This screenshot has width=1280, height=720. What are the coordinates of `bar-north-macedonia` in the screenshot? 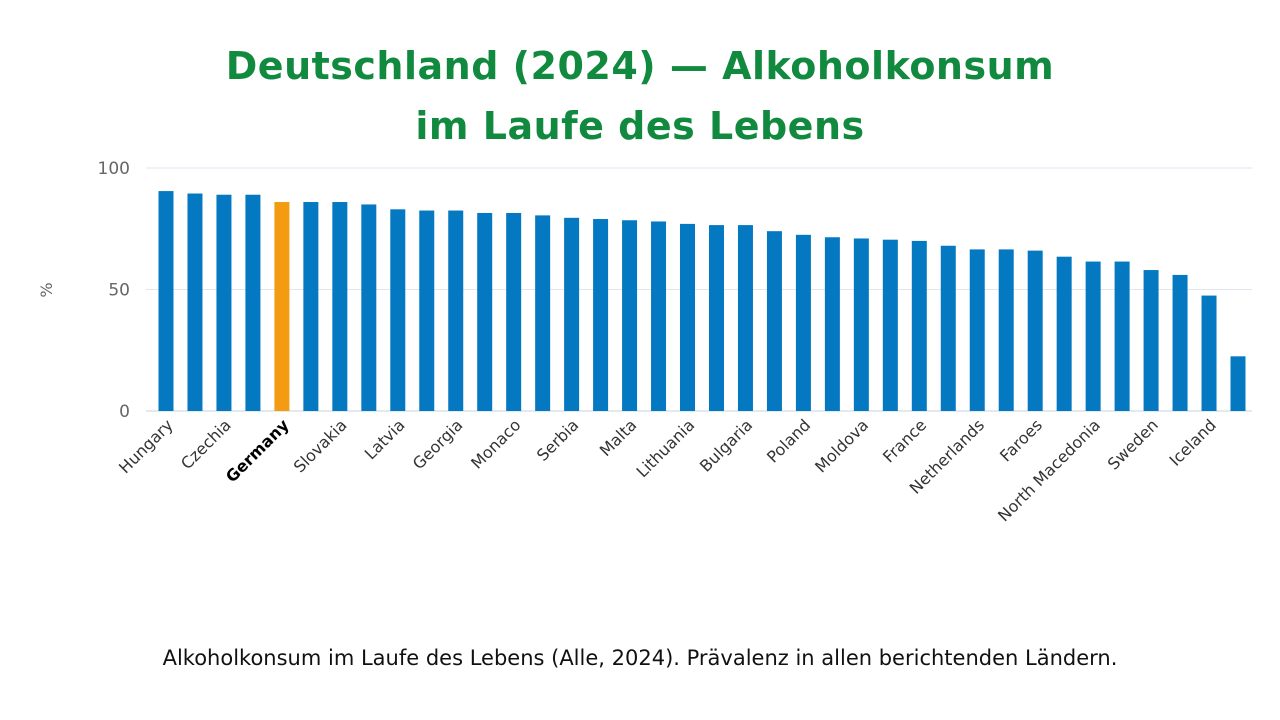 It's located at (1093, 336).